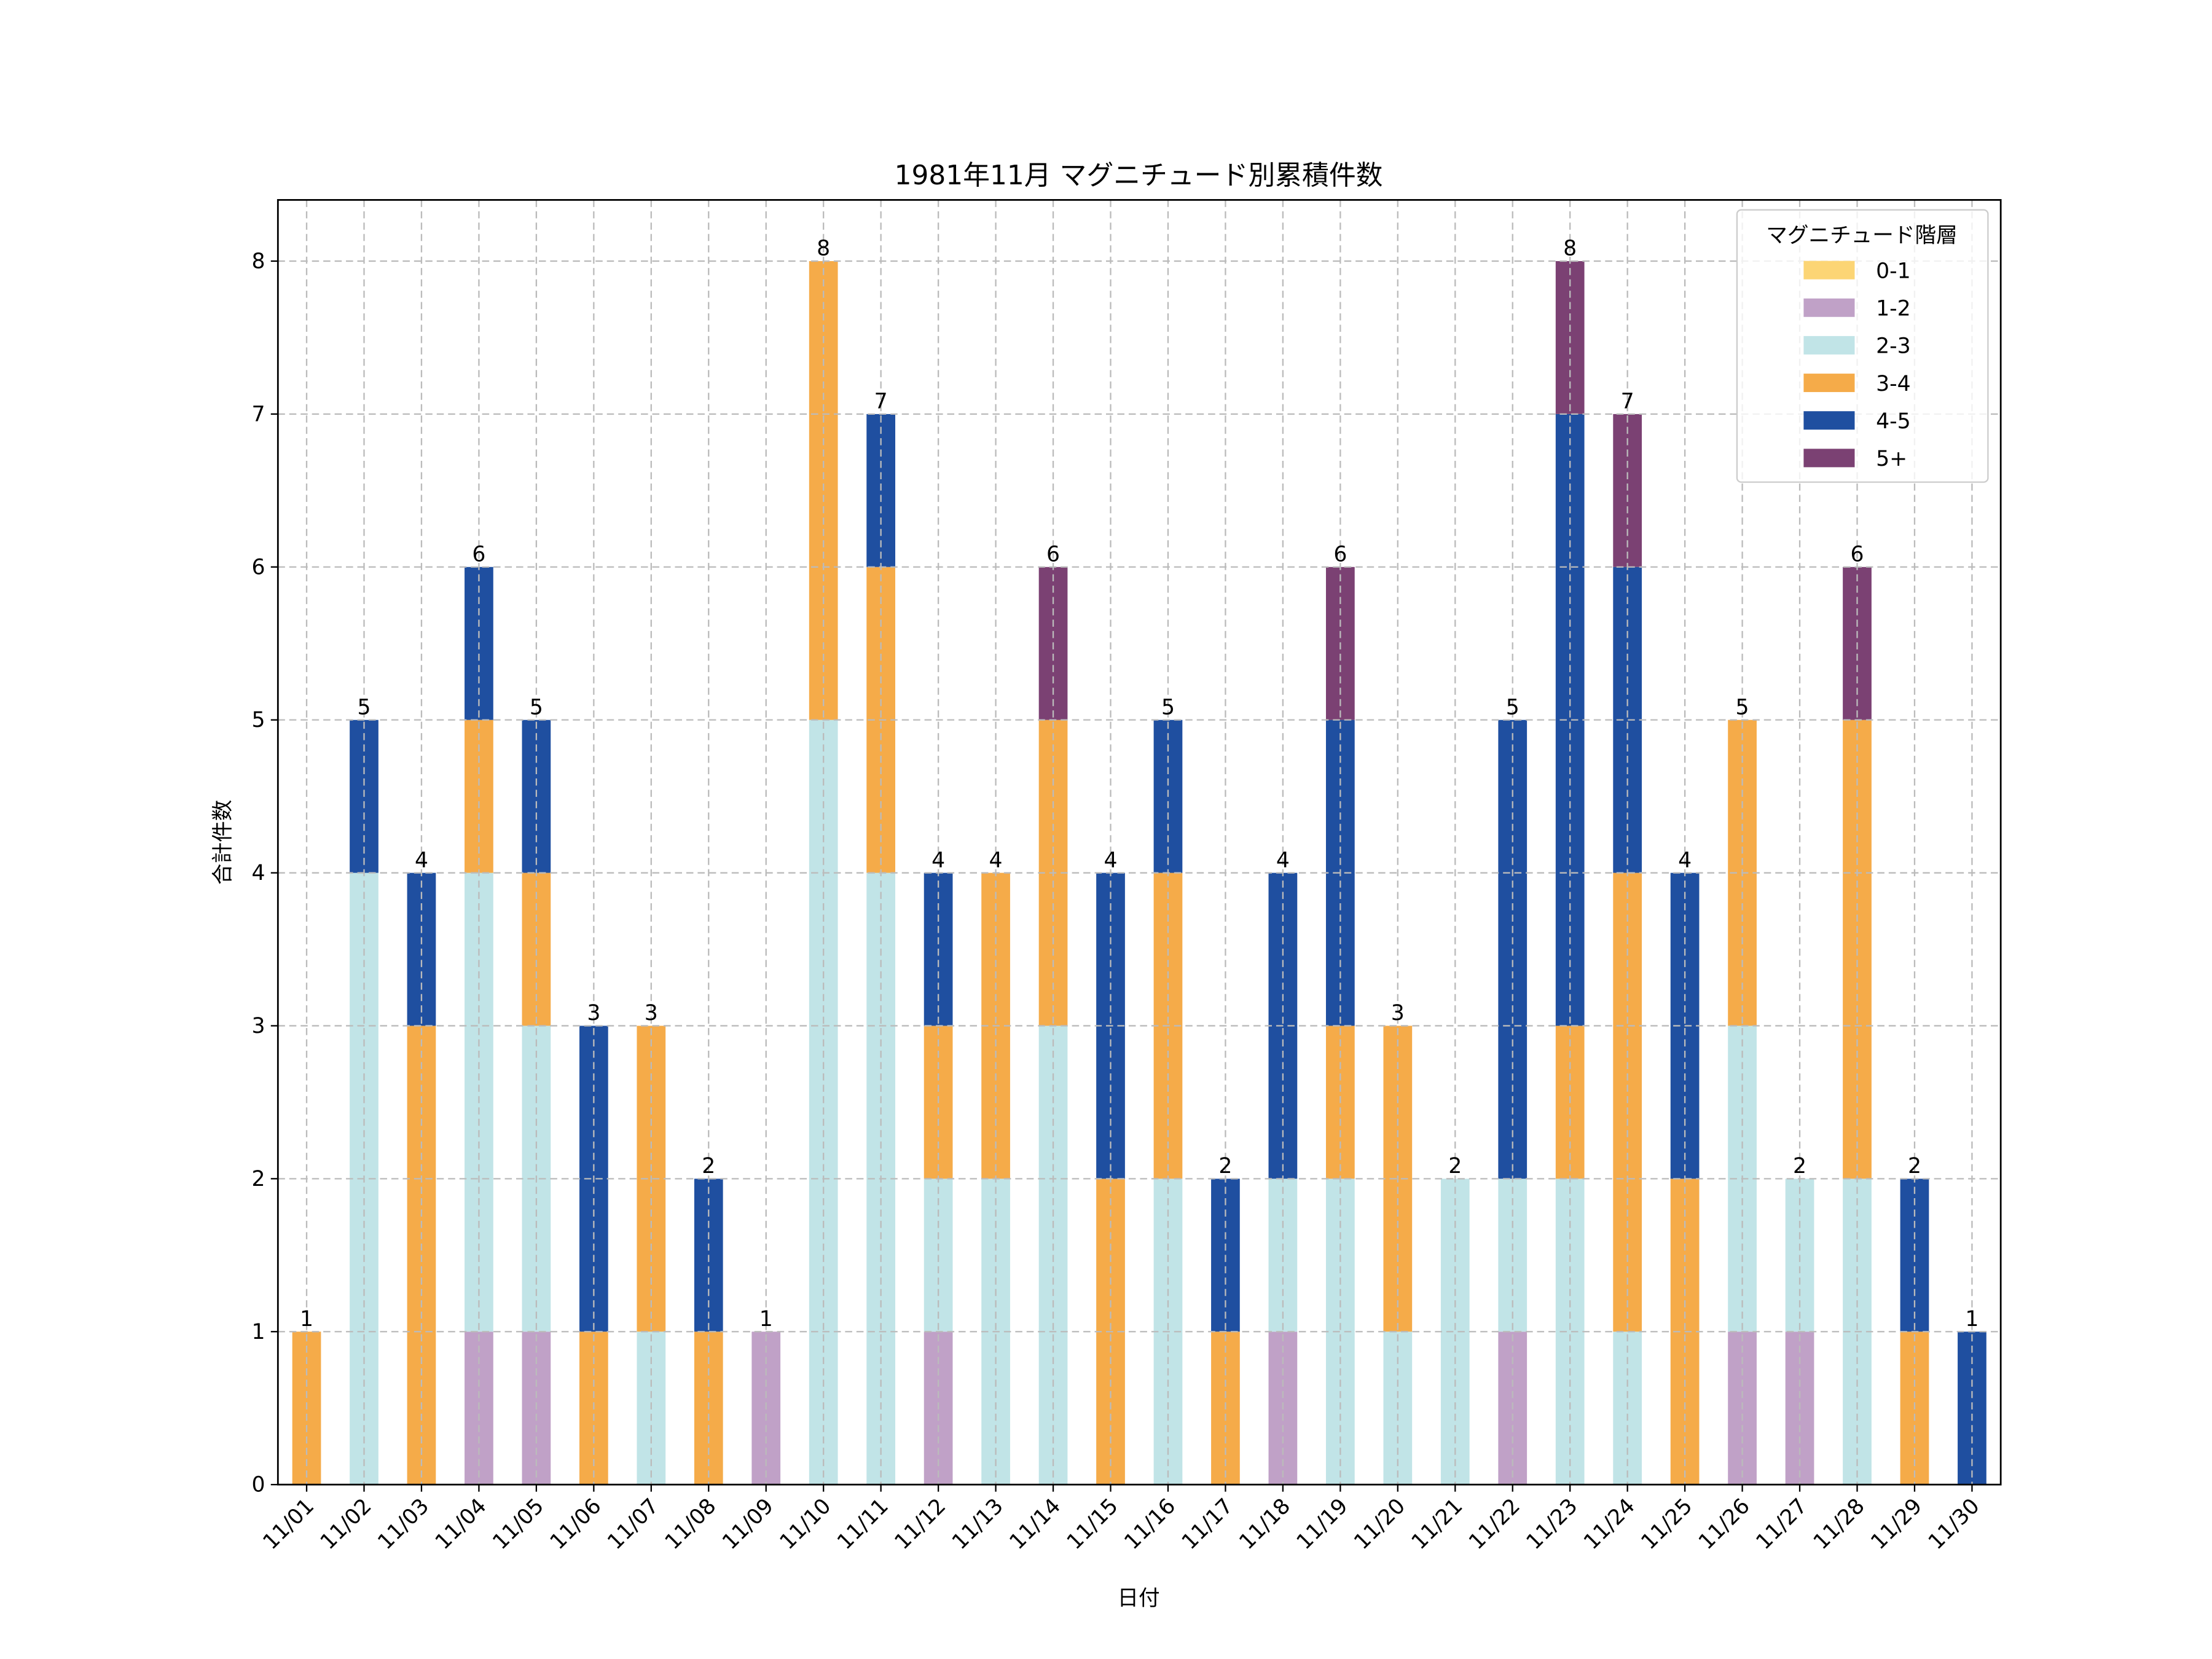 This screenshot has height=1659, width=2212. Describe the element at coordinates (1839, 1524) in the screenshot. I see `x-tick-label: 11/28` at that location.